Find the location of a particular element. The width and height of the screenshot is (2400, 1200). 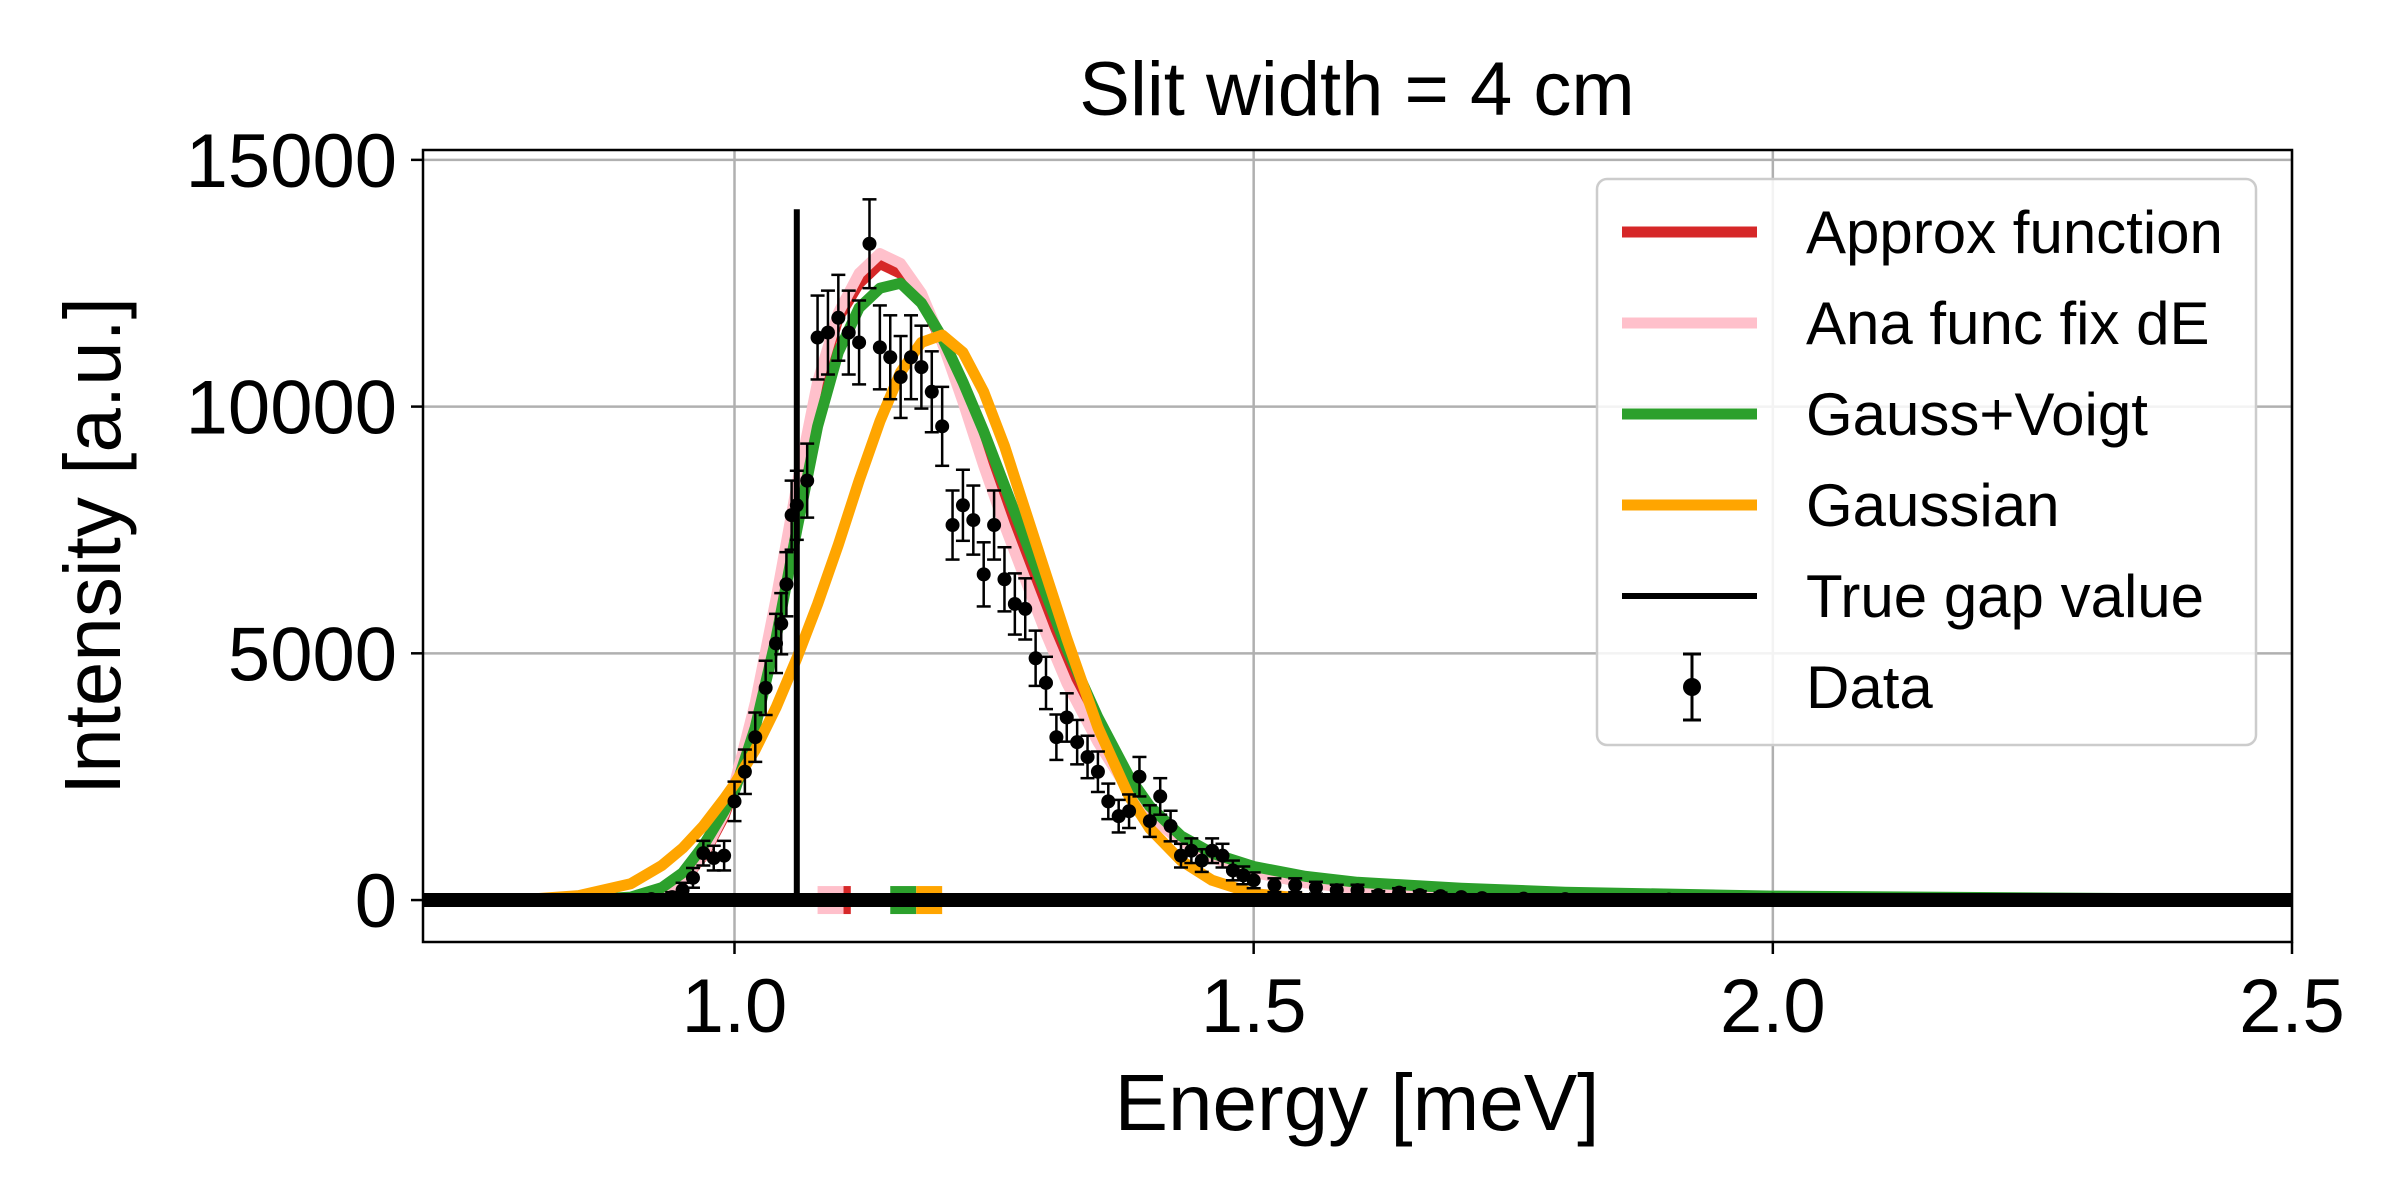

y-tick-label: 10000 is located at coordinates (291, 408).